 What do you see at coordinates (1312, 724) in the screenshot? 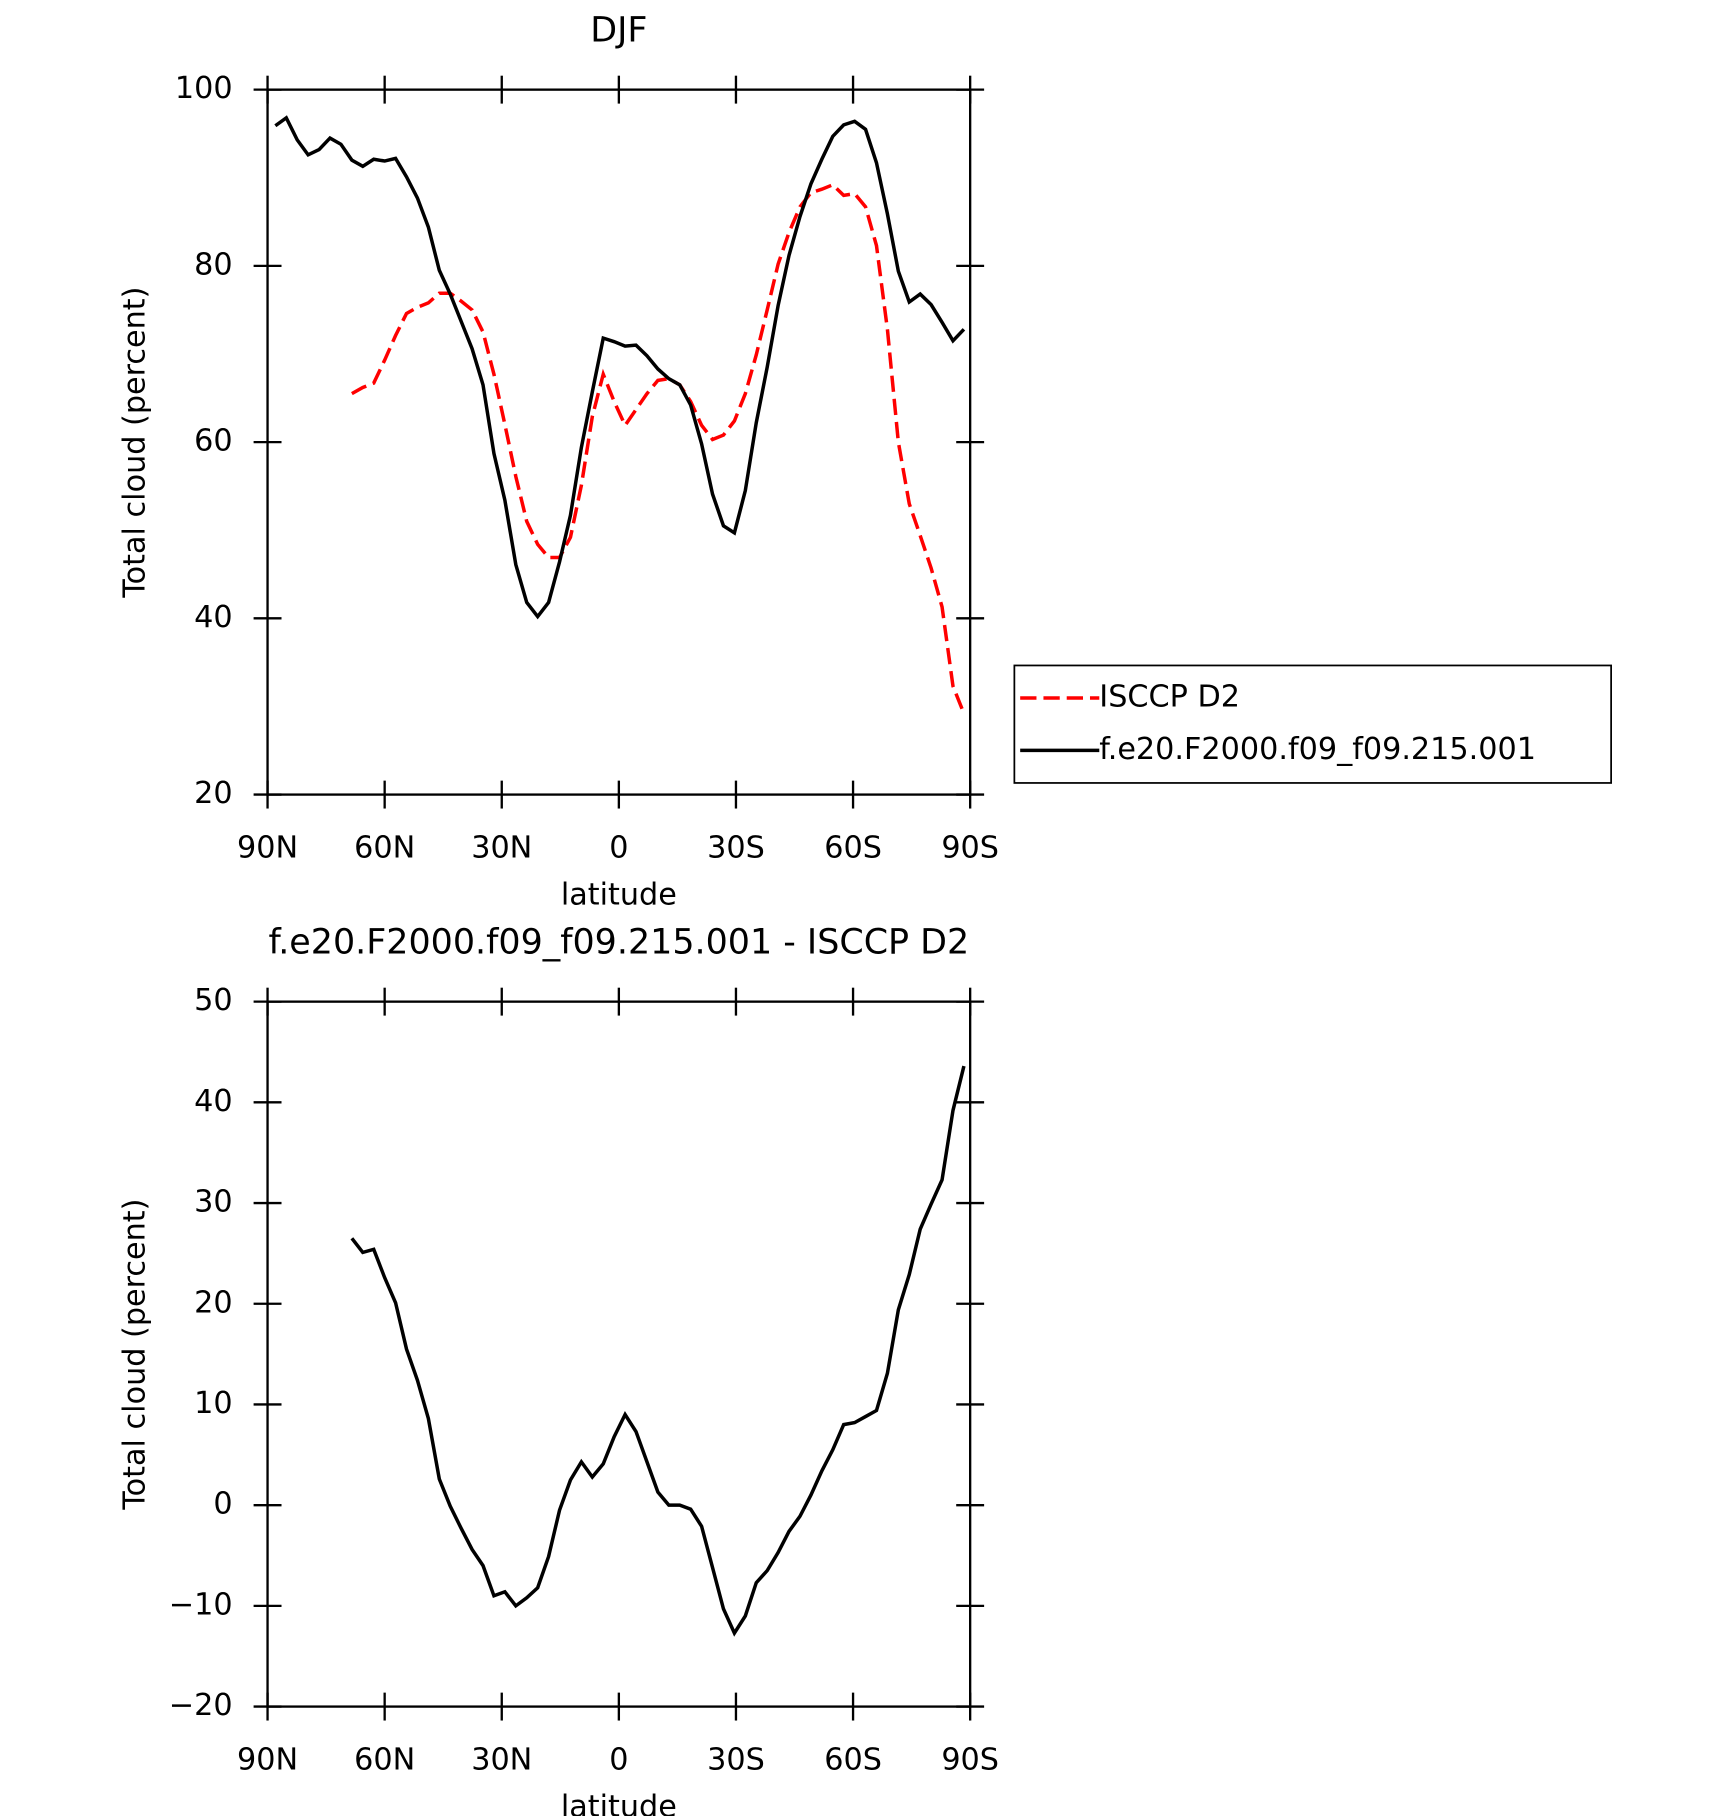
I see `legend-box` at bounding box center [1312, 724].